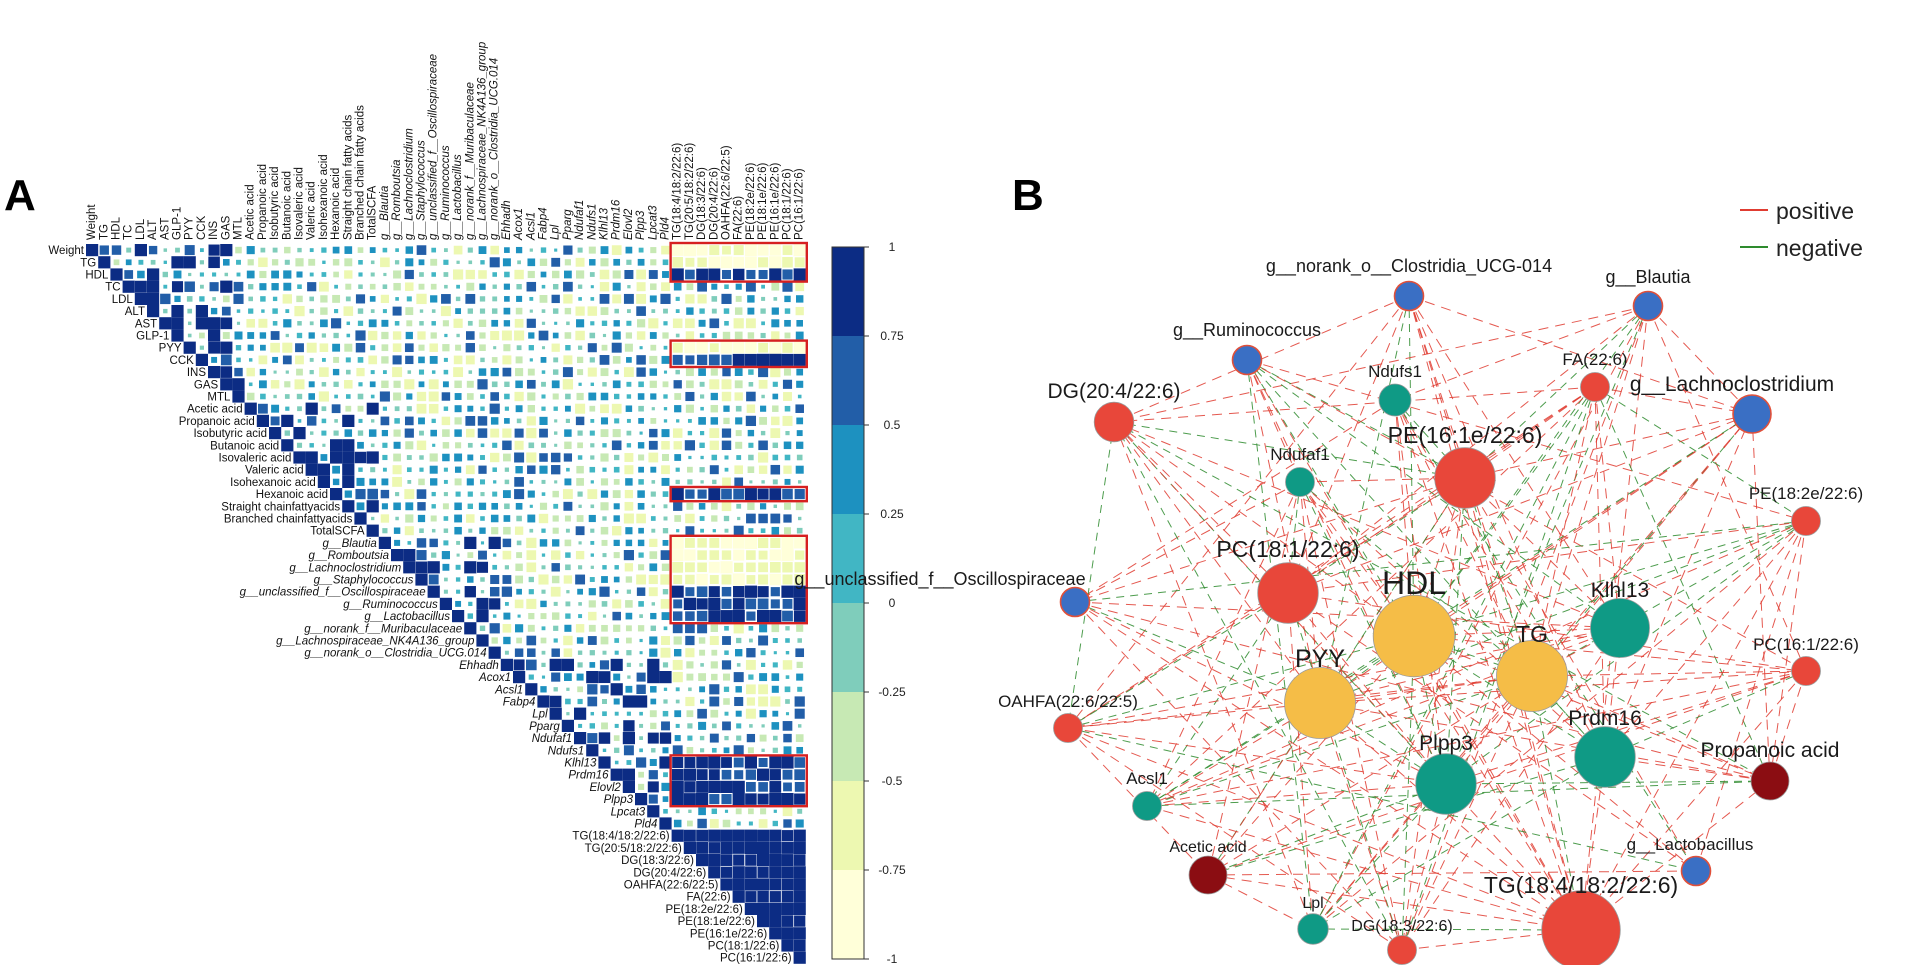 Image resolution: width=1905 pixels, height=965 pixels. Describe the element at coordinates (892, 425) in the screenshot. I see `colorbar-tick-label-3: 0.5` at that location.